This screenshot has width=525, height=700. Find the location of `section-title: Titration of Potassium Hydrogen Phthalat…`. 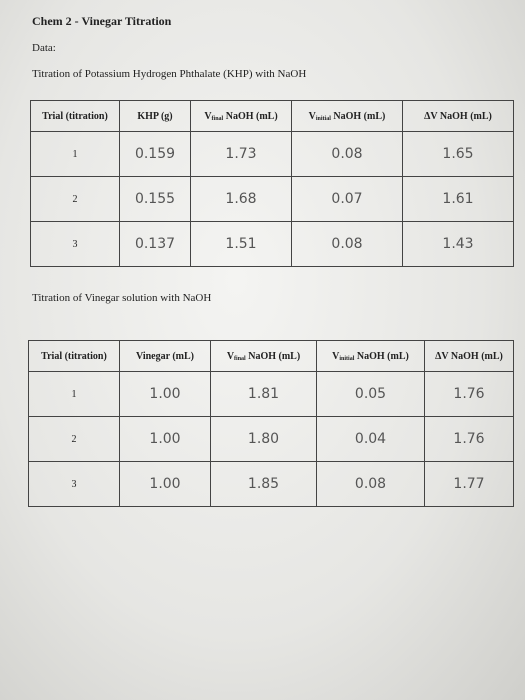

section-title: Titration of Potassium Hydrogen Phthalat… is located at coordinates (169, 74).